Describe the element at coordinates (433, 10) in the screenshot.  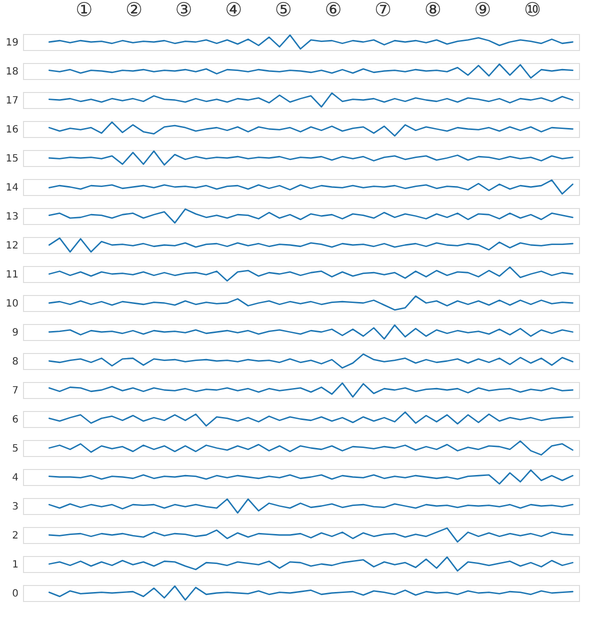
I see `text: ⑧` at that location.